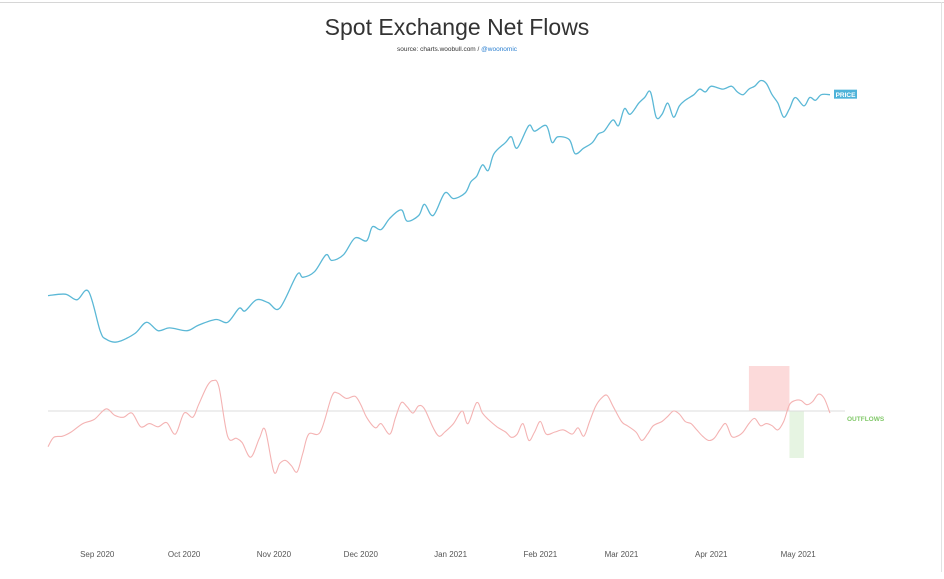 This screenshot has height=579, width=944. I want to click on outflow-highlight, so click(796, 434).